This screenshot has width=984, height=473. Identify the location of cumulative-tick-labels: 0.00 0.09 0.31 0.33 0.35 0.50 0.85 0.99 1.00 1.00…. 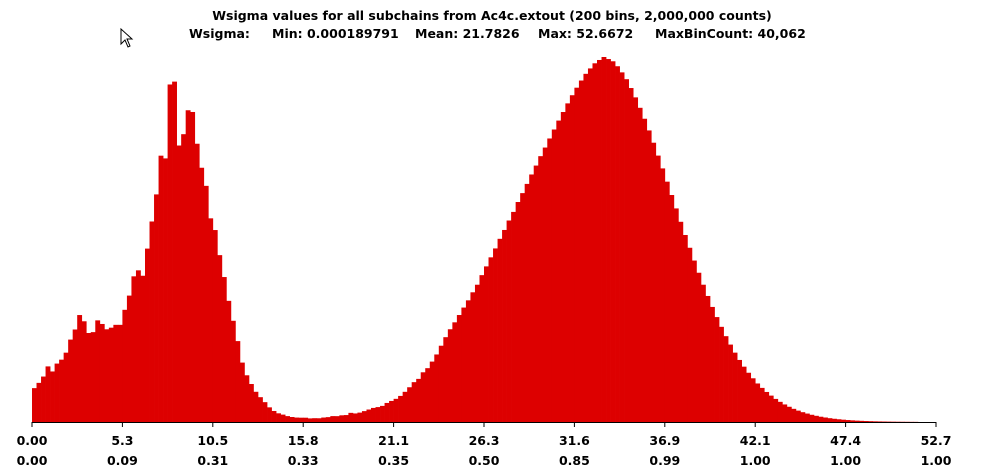
(484, 460).